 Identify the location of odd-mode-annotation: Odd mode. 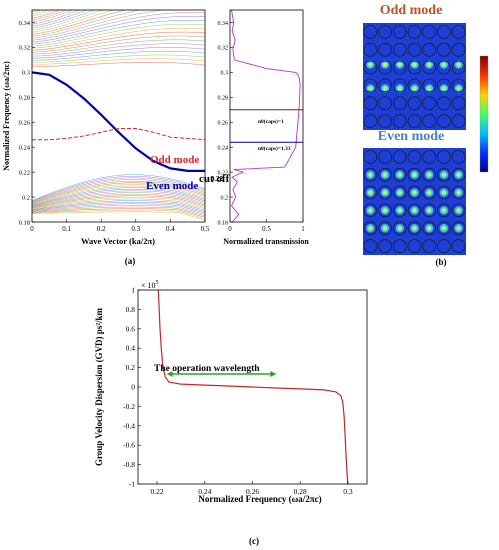
(174, 160).